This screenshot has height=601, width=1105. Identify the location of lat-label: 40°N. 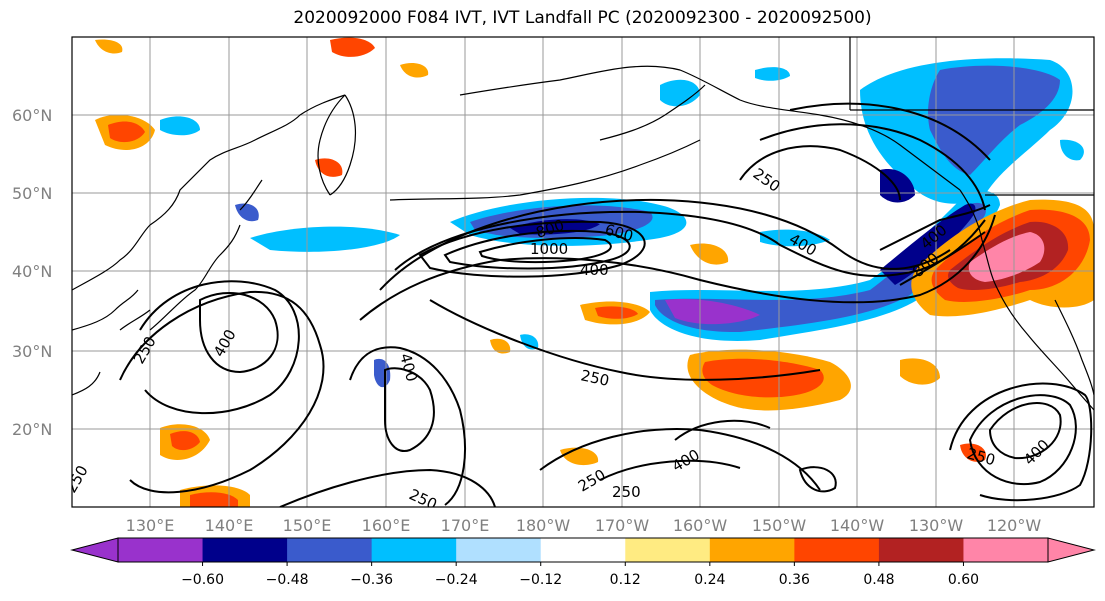
(32, 271).